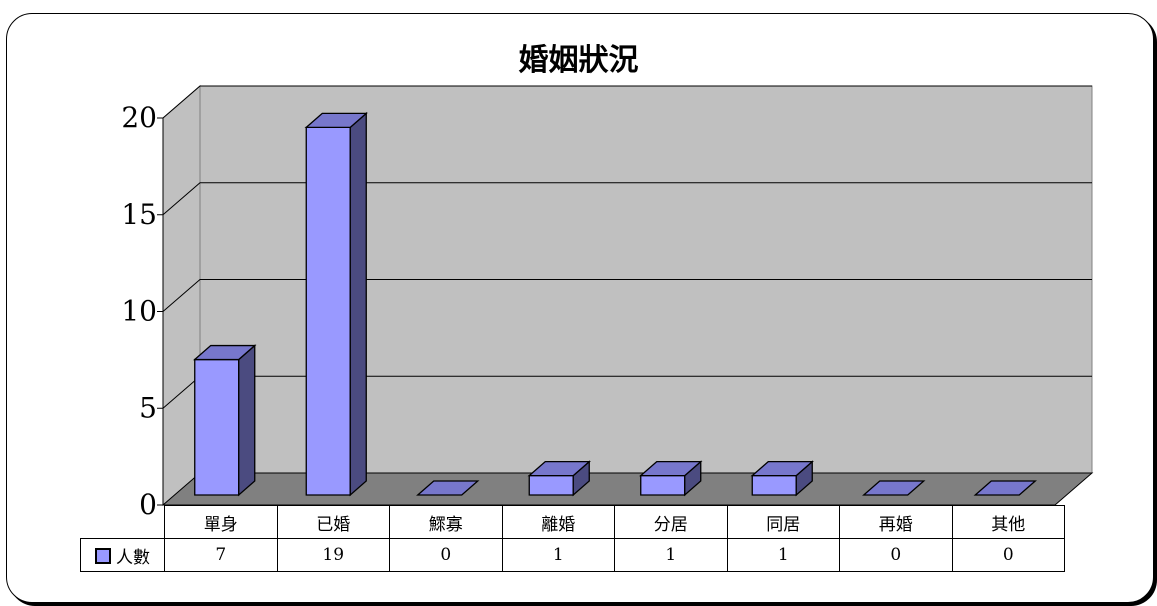 The image size is (1157, 606). What do you see at coordinates (139, 117) in the screenshot?
I see `y-tick-label: 20` at bounding box center [139, 117].